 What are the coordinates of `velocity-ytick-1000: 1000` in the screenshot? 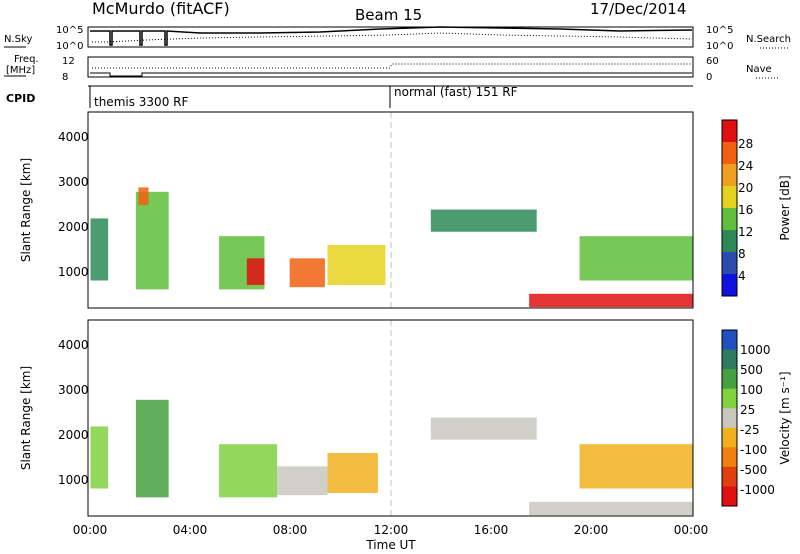 It's located at (73, 480).